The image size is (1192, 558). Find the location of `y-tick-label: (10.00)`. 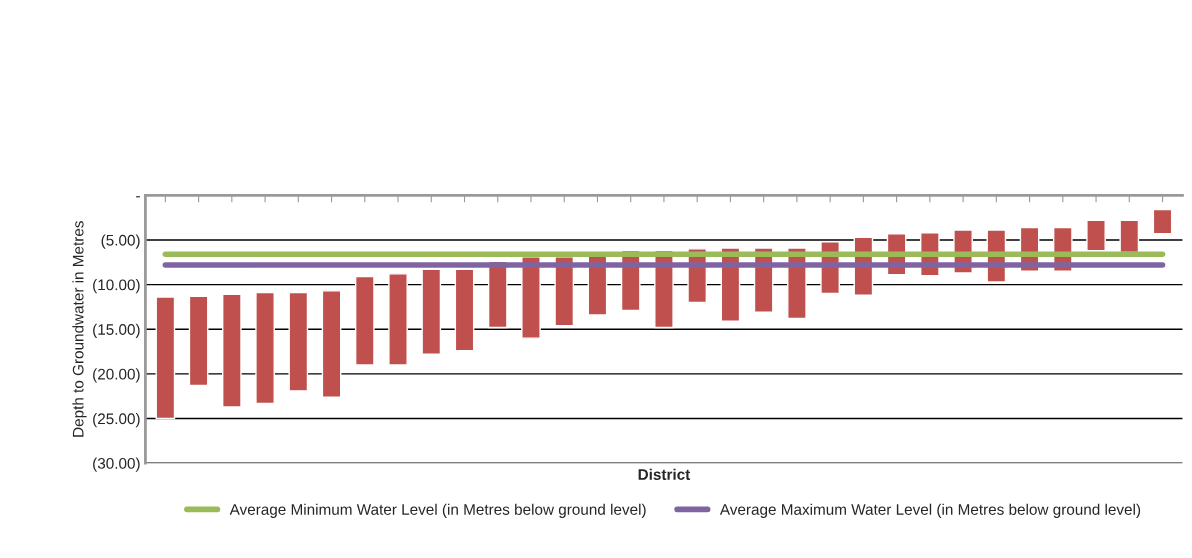

y-tick-label: (10.00) is located at coordinates (116, 286).